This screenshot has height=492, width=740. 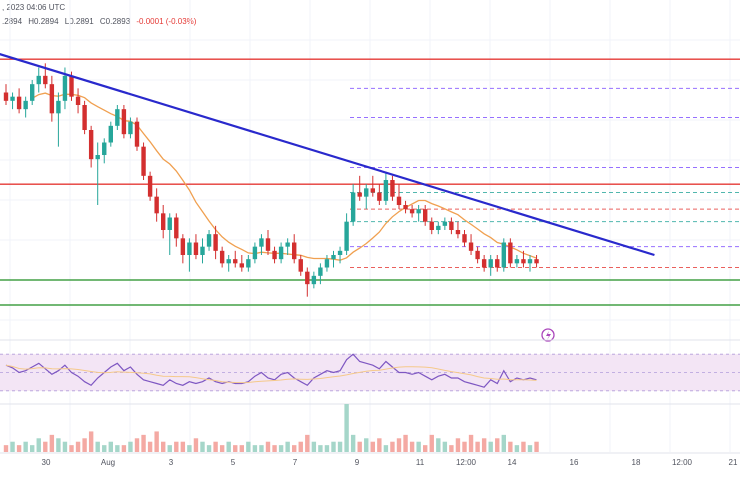 I want to click on x-tick-label: 30, so click(x=46, y=462).